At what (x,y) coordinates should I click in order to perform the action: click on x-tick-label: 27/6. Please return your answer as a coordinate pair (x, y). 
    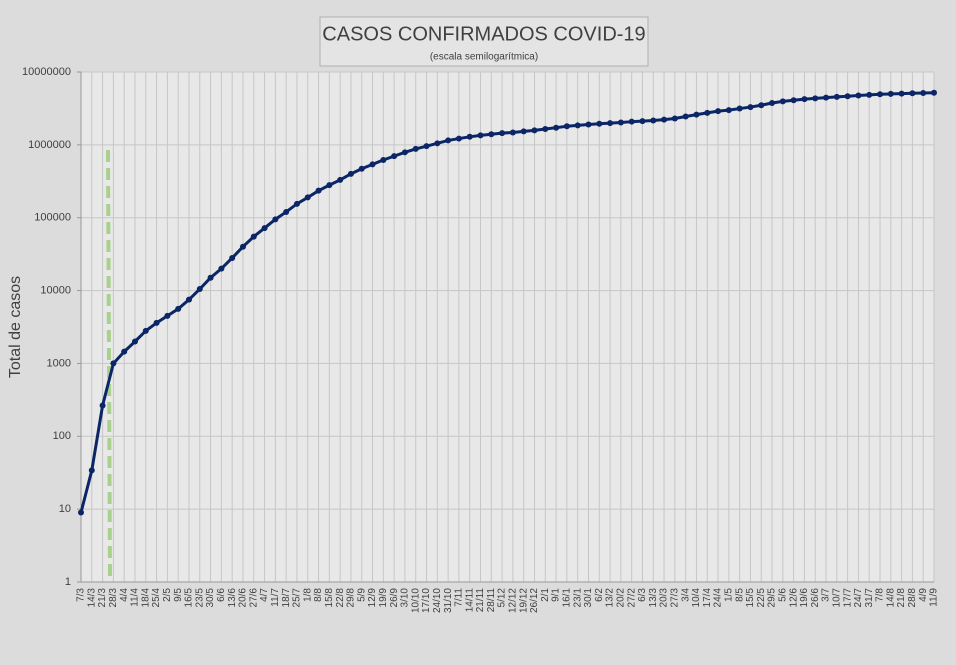
    Looking at the image, I should click on (253, 598).